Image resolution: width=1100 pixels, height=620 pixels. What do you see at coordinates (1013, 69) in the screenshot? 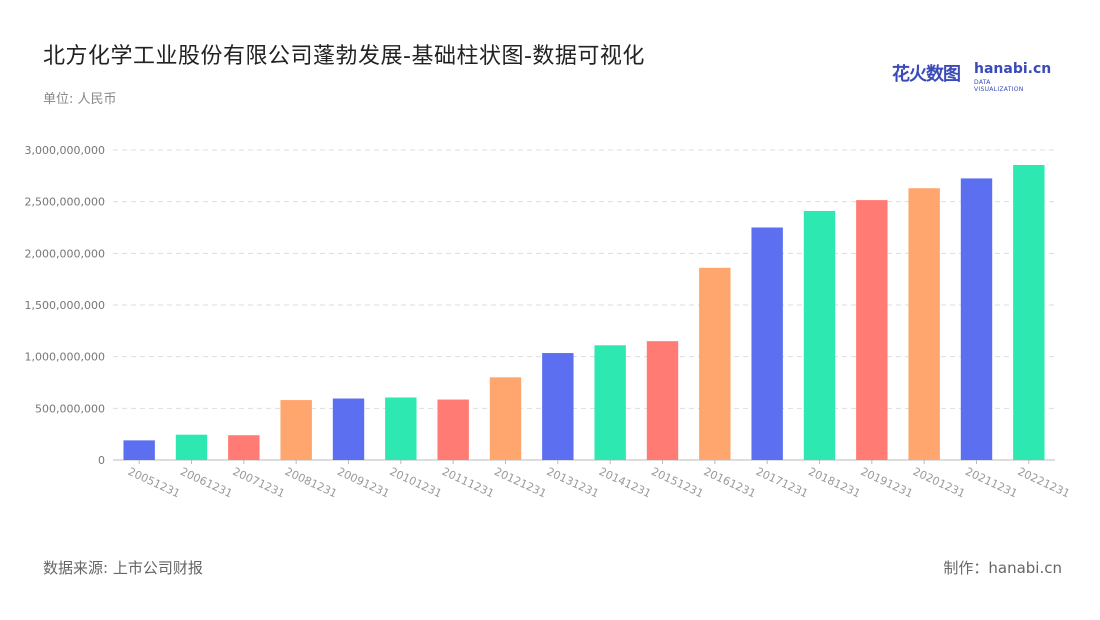
I see `logo-en-text: hanabi.cn` at bounding box center [1013, 69].